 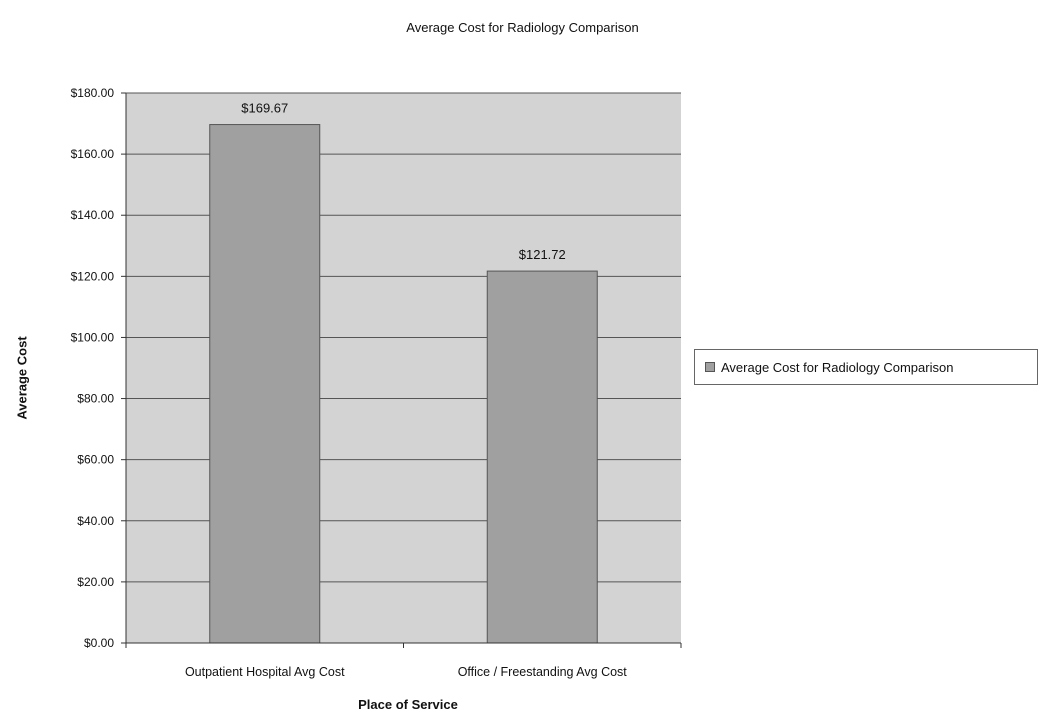 I want to click on x-tick-label: Outpatient Hospital Avg Cost, so click(x=265, y=672).